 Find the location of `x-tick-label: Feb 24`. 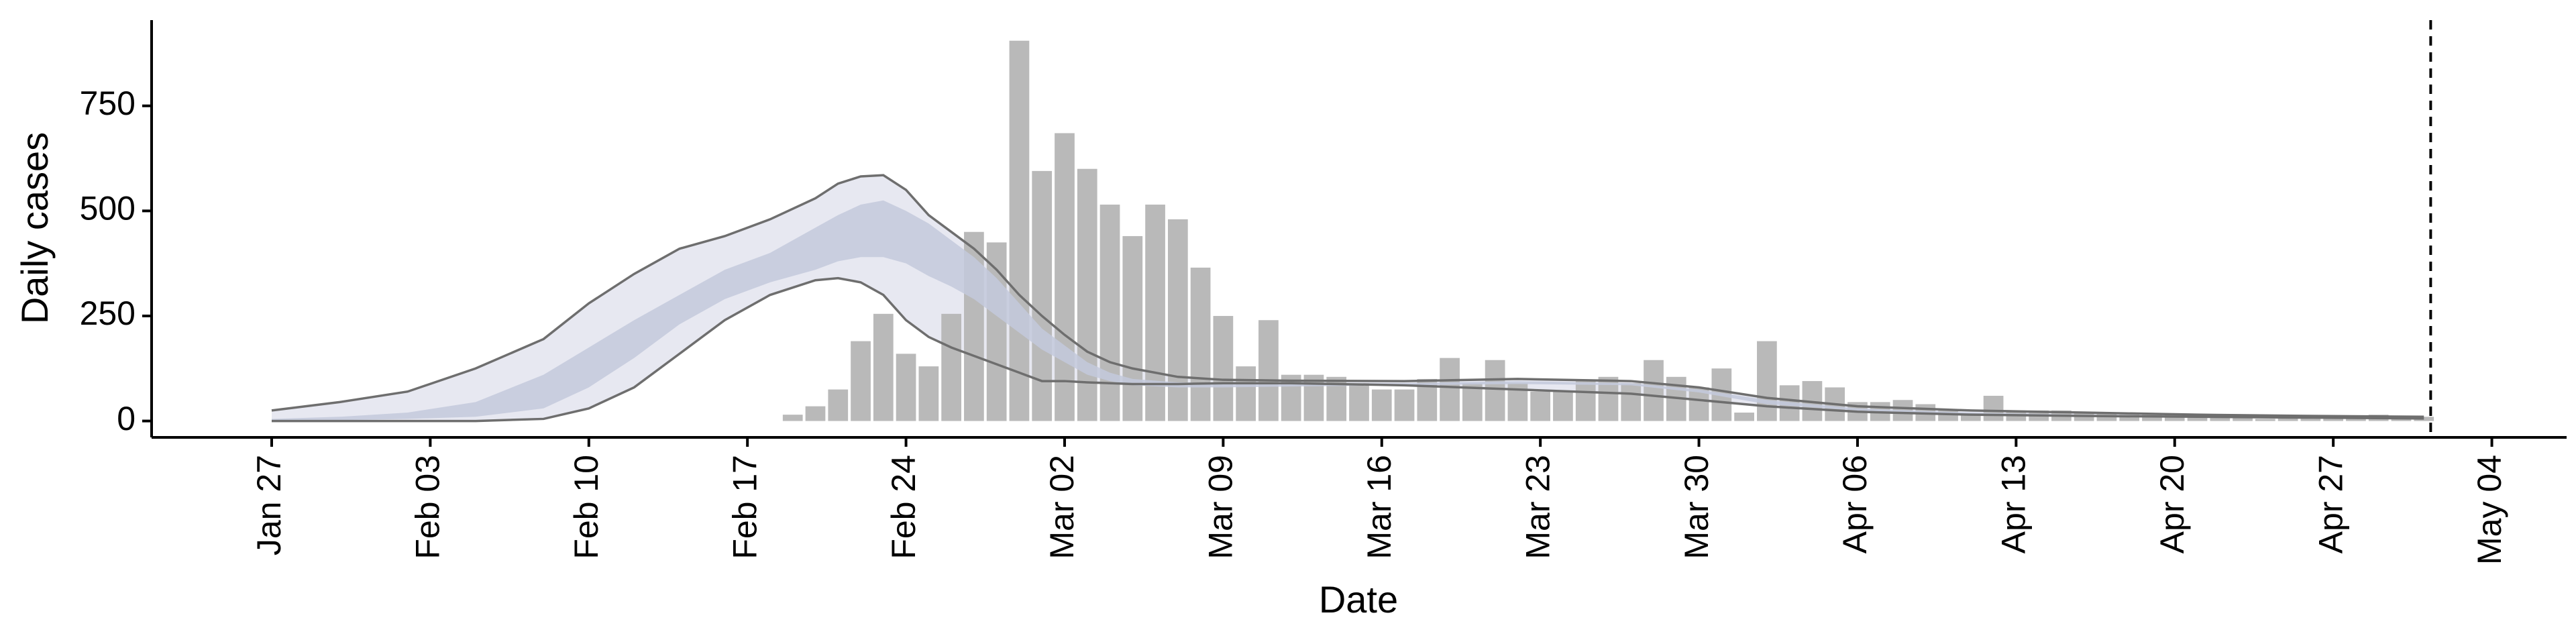

x-tick-label: Feb 24 is located at coordinates (903, 507).